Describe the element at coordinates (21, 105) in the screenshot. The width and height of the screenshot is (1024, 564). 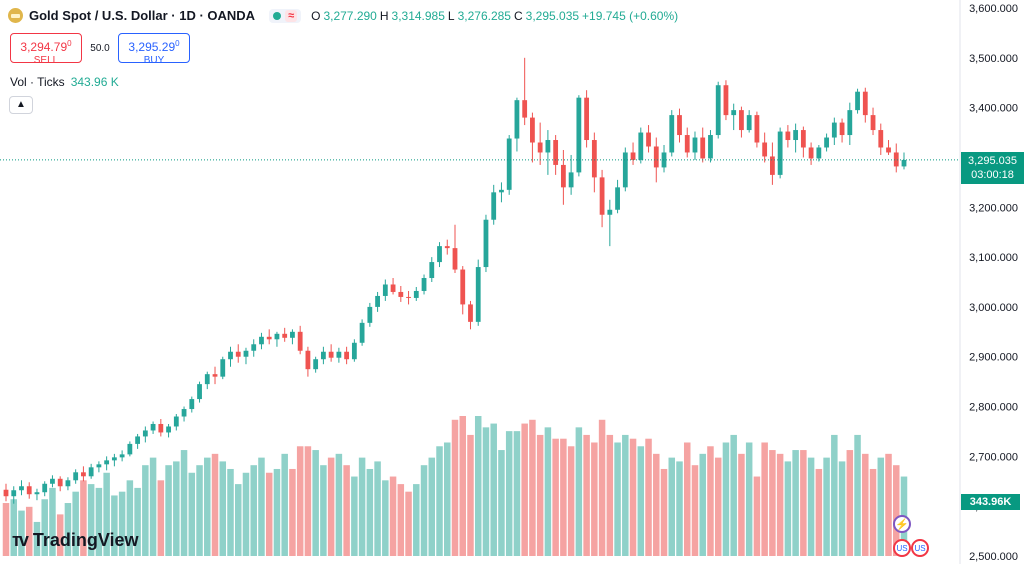
I see `collapse-legend-button: ▲` at that location.